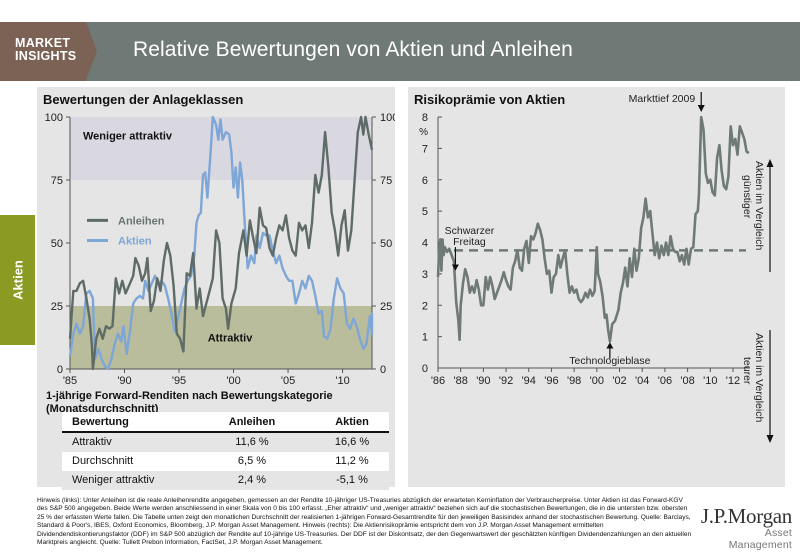  What do you see at coordinates (352, 422) in the screenshot?
I see `header-aktien: Aktien` at bounding box center [352, 422].